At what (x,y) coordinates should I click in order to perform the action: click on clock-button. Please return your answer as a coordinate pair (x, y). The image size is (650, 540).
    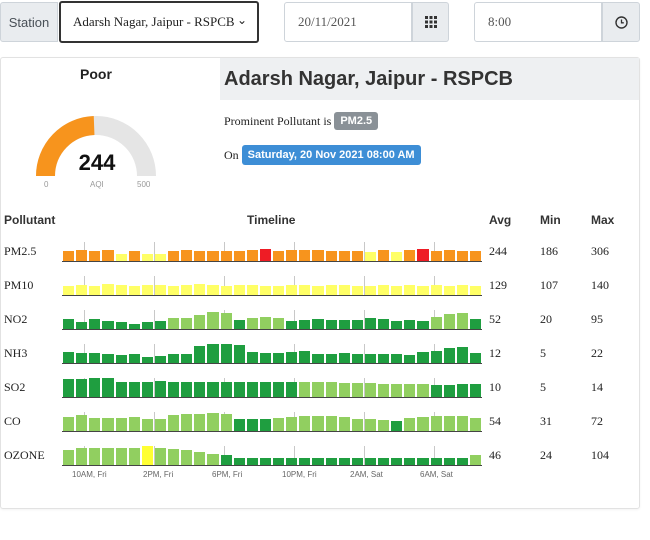
    Looking at the image, I should click on (621, 22).